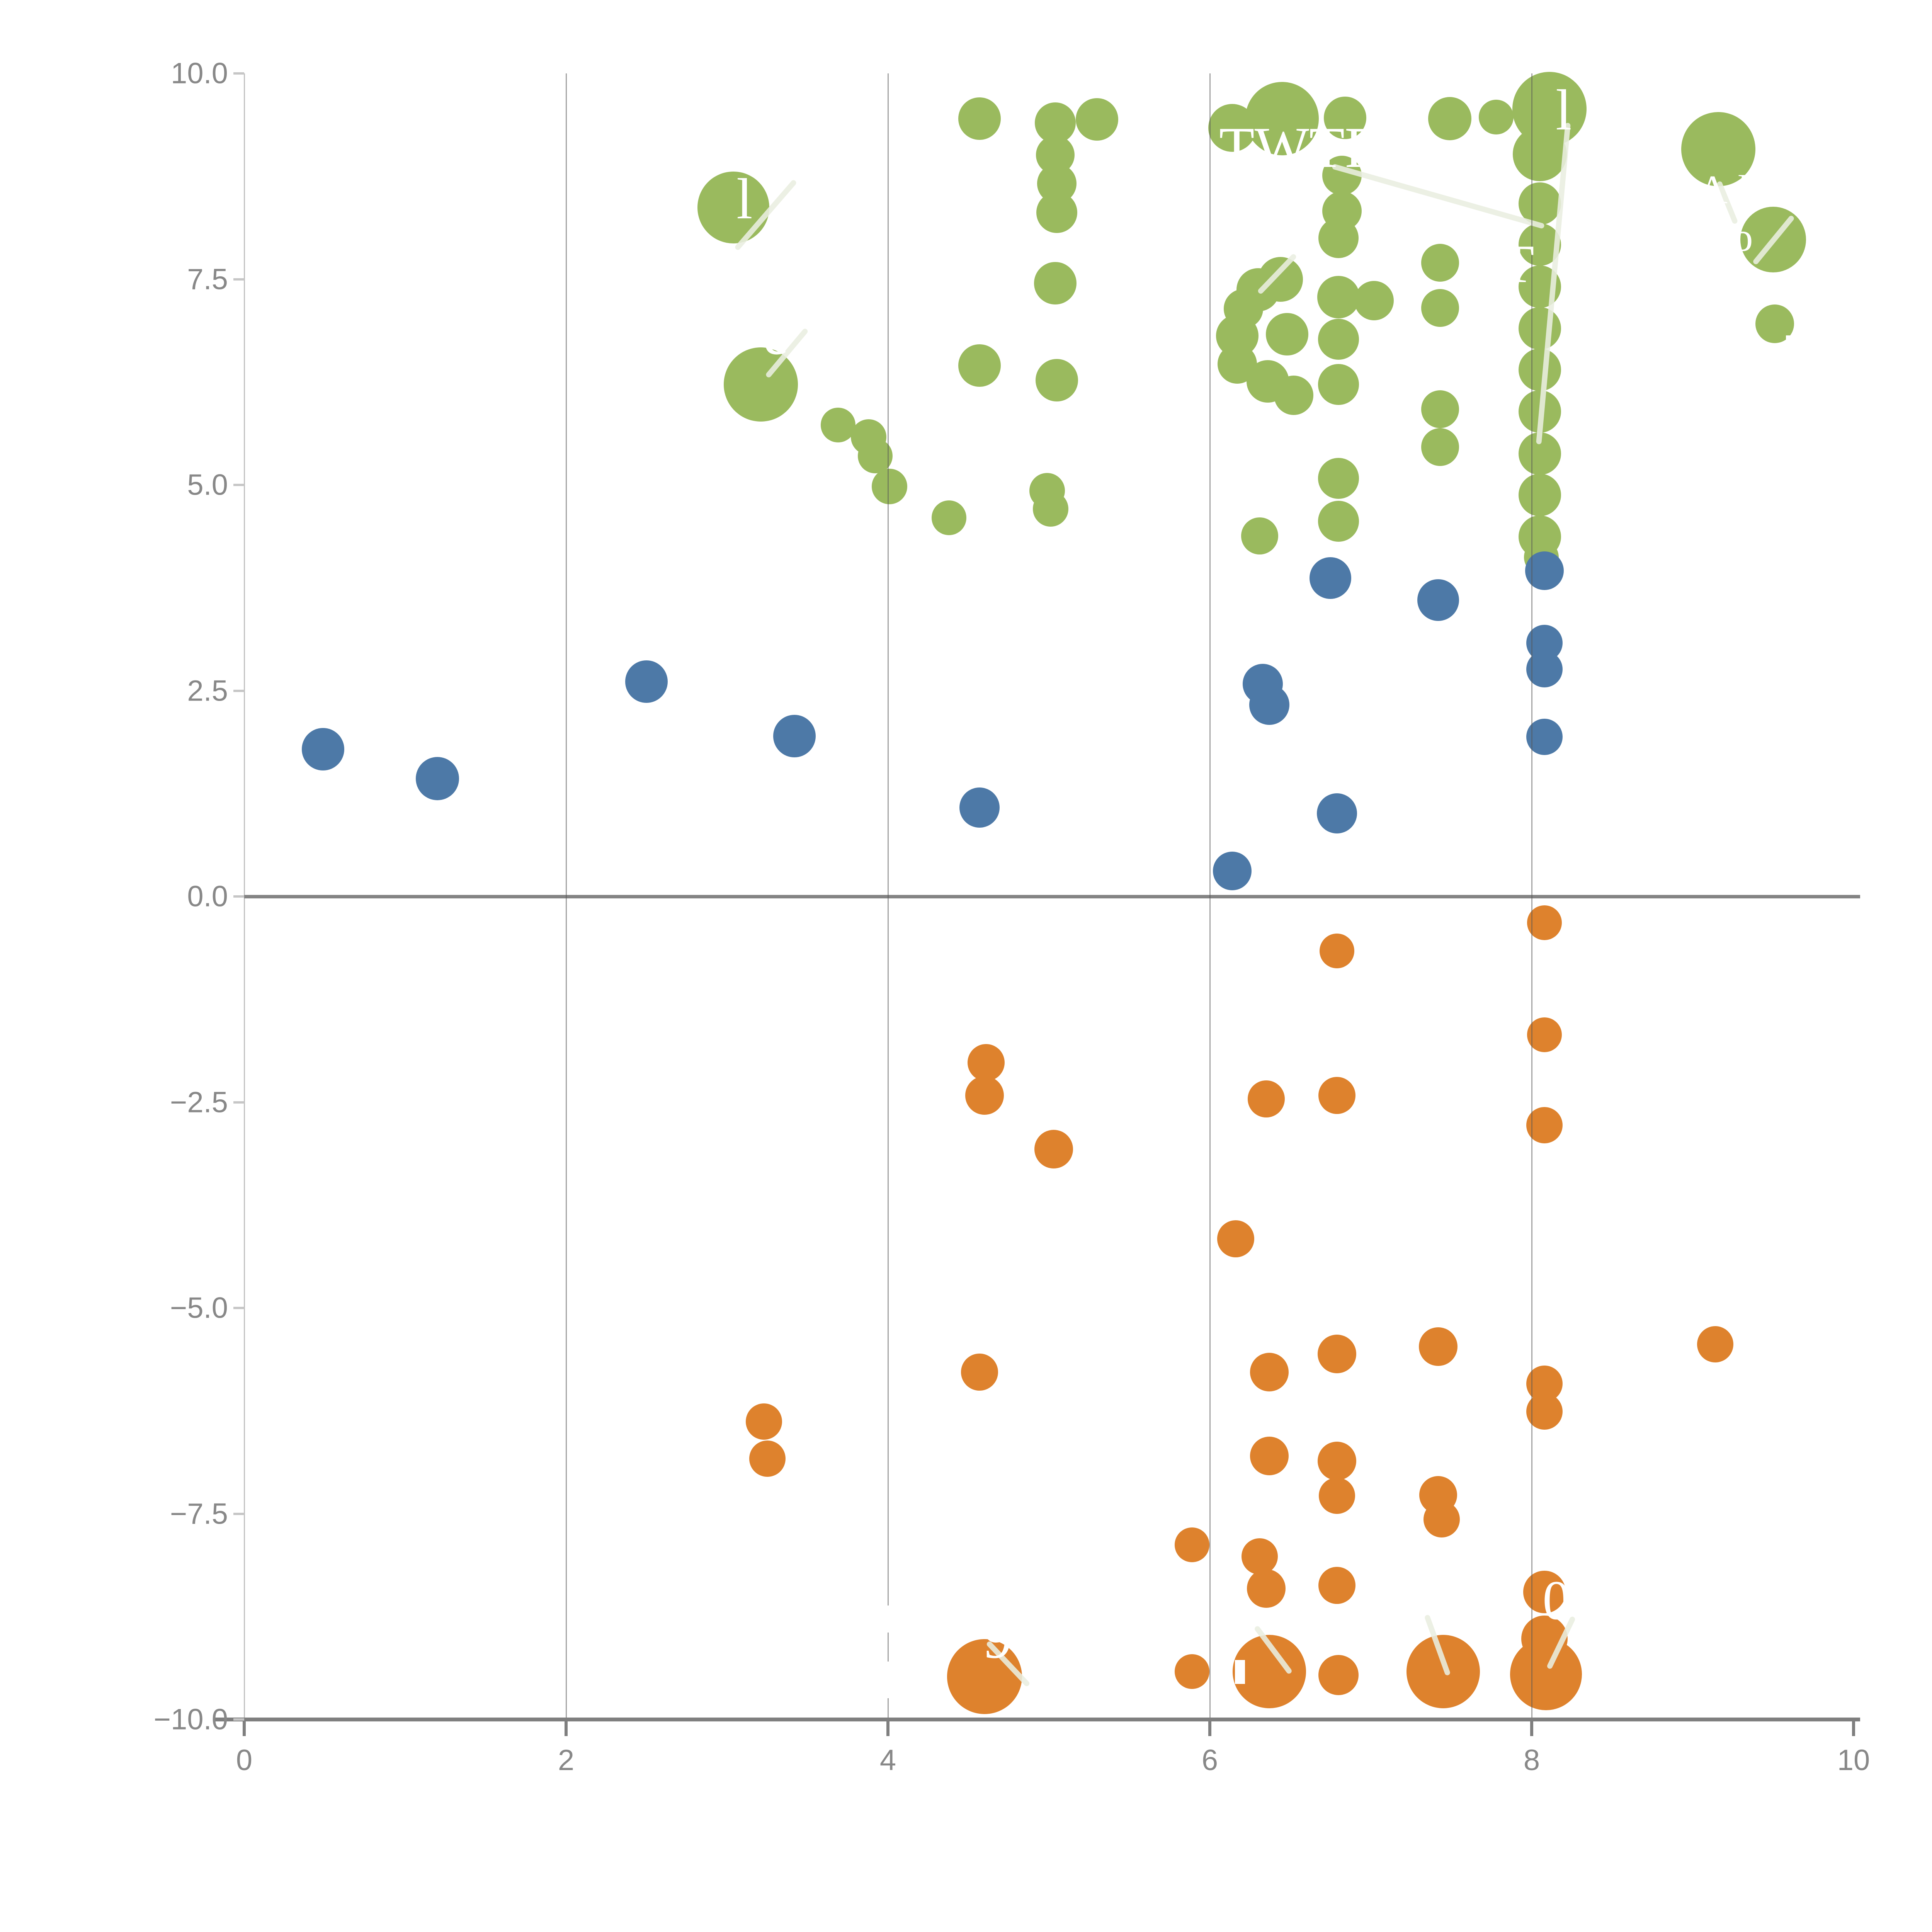 Image resolution: width=1932 pixels, height=1932 pixels. I want to click on x-axis-tick-label: 2, so click(567, 1760).